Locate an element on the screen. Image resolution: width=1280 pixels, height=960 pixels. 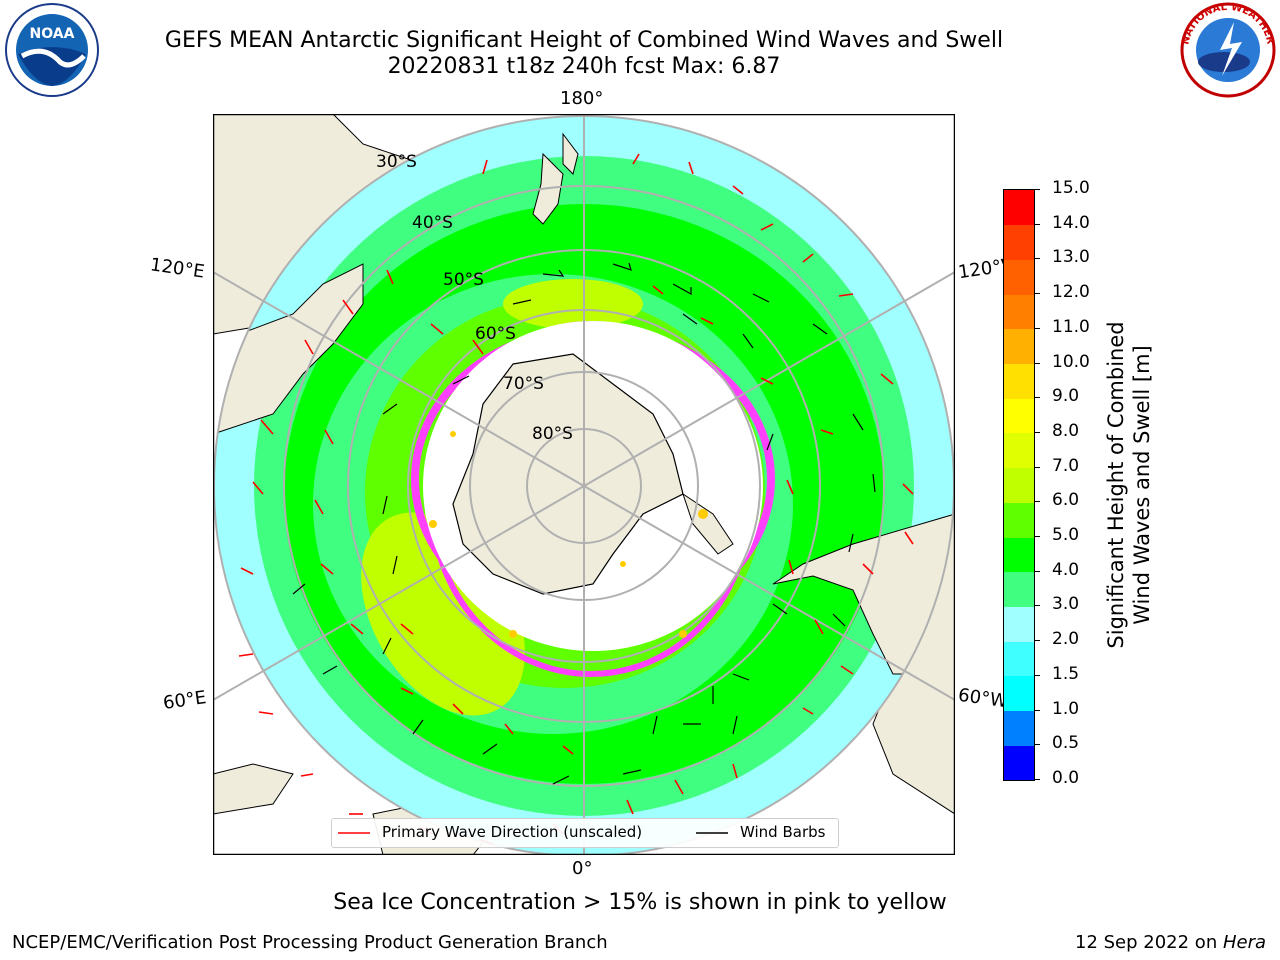
lon-label-120e: 120°E is located at coordinates (177, 268).